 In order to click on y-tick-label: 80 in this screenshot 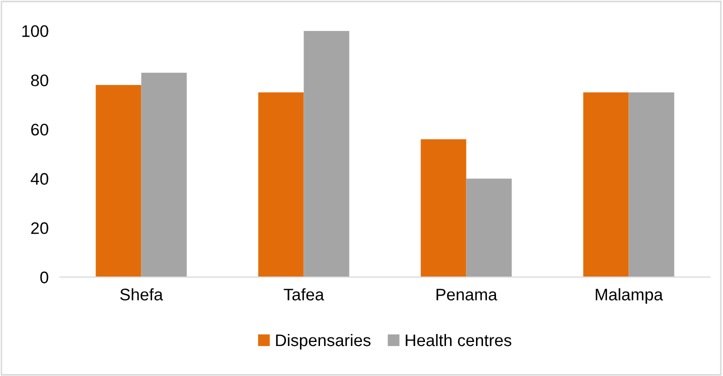, I will do `click(39, 80)`.